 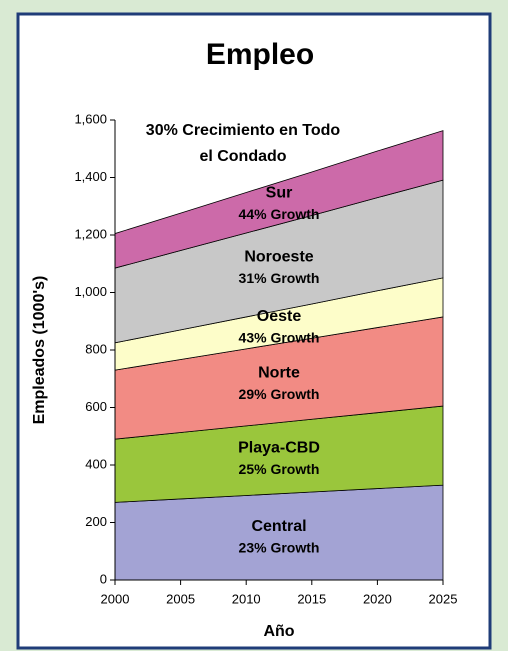 I want to click on x-tick-label: 2000, so click(x=115, y=598).